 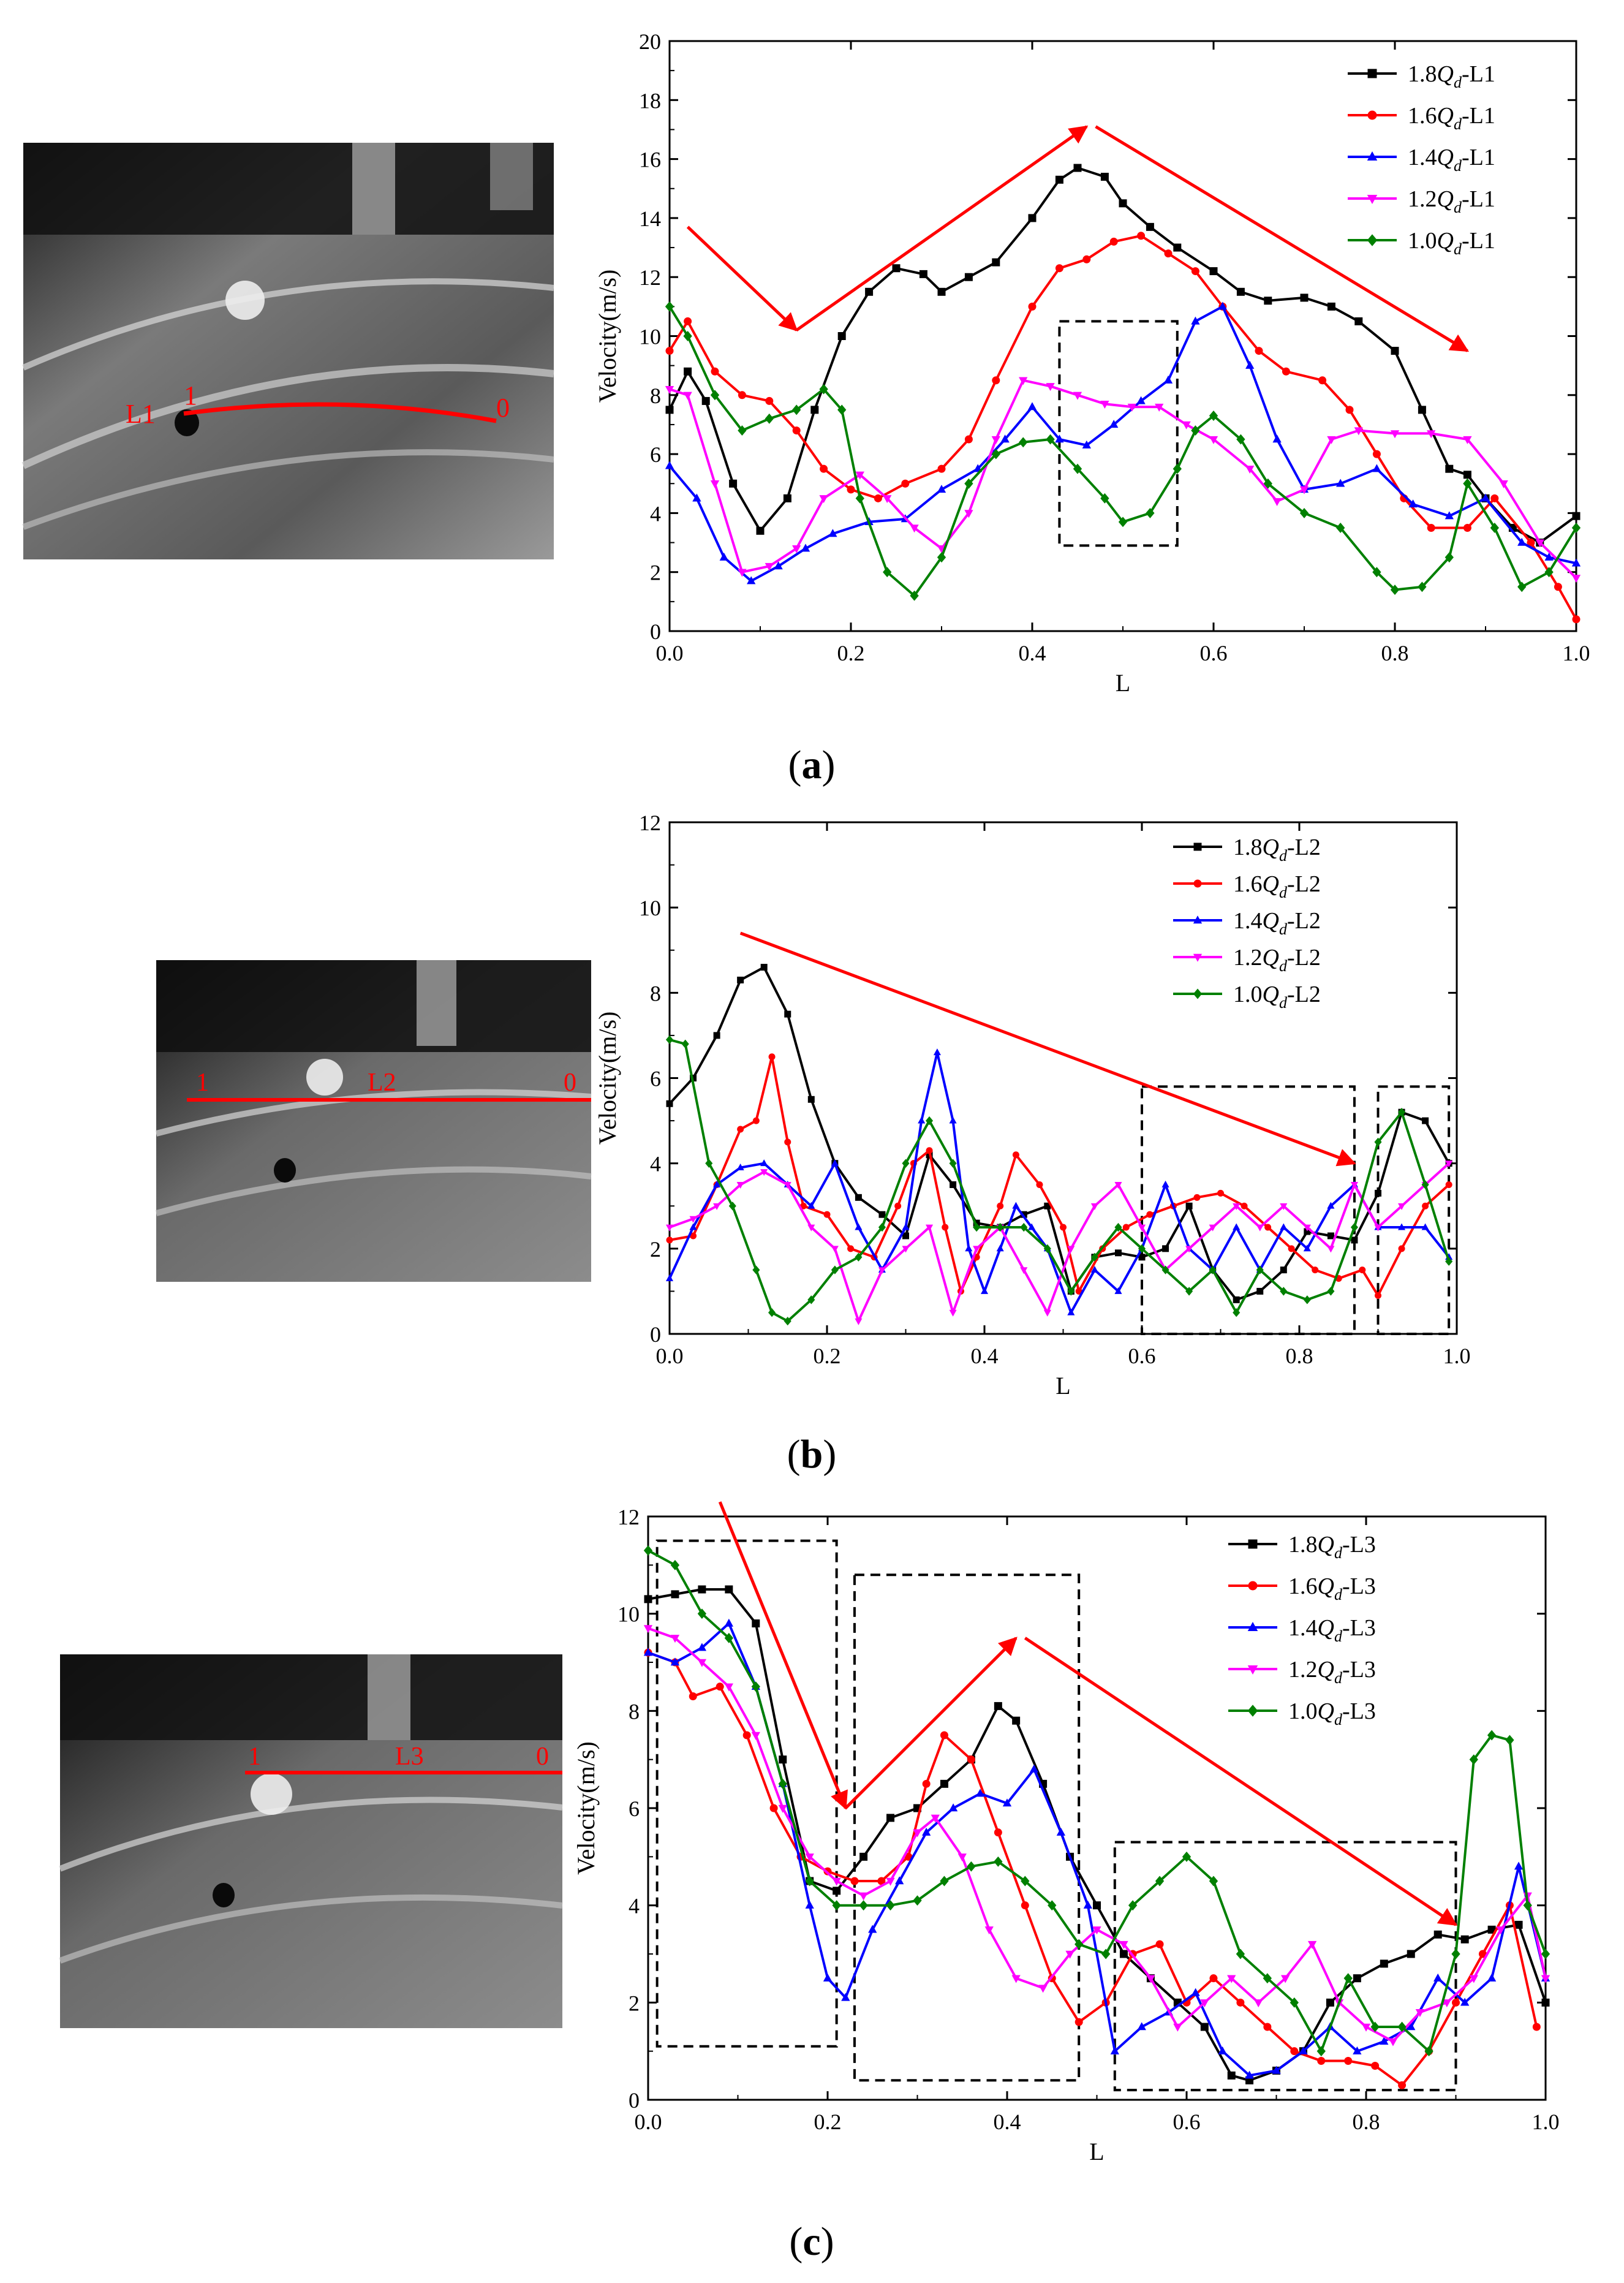 I want to click on legend-label: 1.6Qd-L2, so click(x=1277, y=886).